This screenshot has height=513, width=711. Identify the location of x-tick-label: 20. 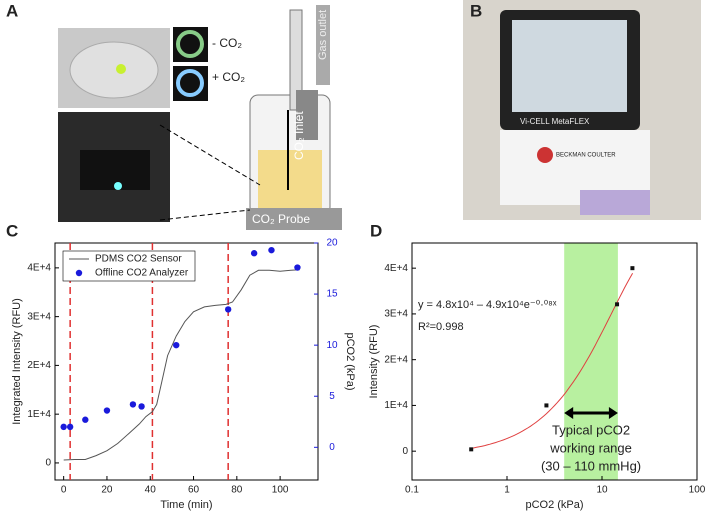
(107, 490).